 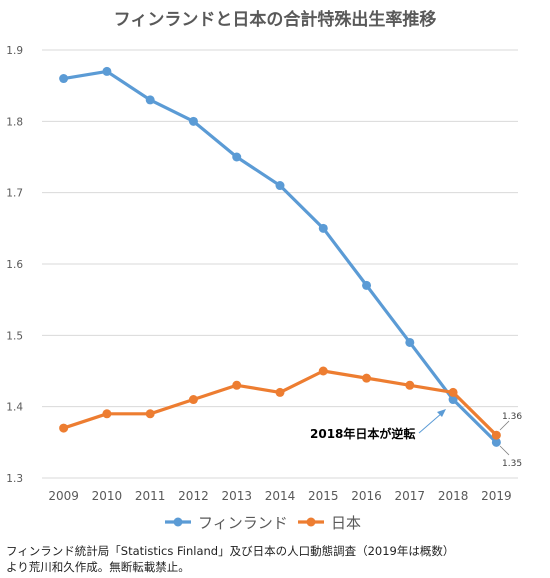 What do you see at coordinates (504, 425) in the screenshot?
I see `japan-value-leader` at bounding box center [504, 425].